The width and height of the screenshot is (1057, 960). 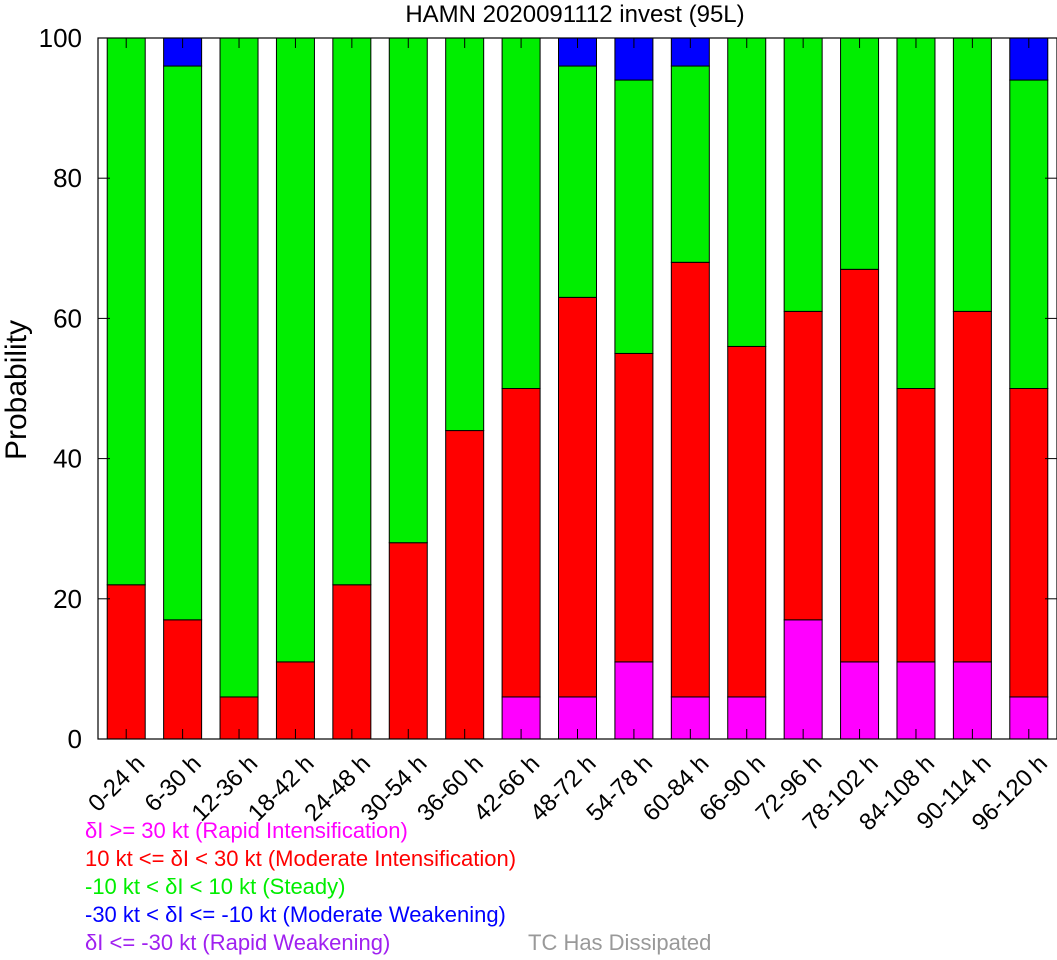 What do you see at coordinates (67, 318) in the screenshot?
I see `y-tick-label: 60` at bounding box center [67, 318].